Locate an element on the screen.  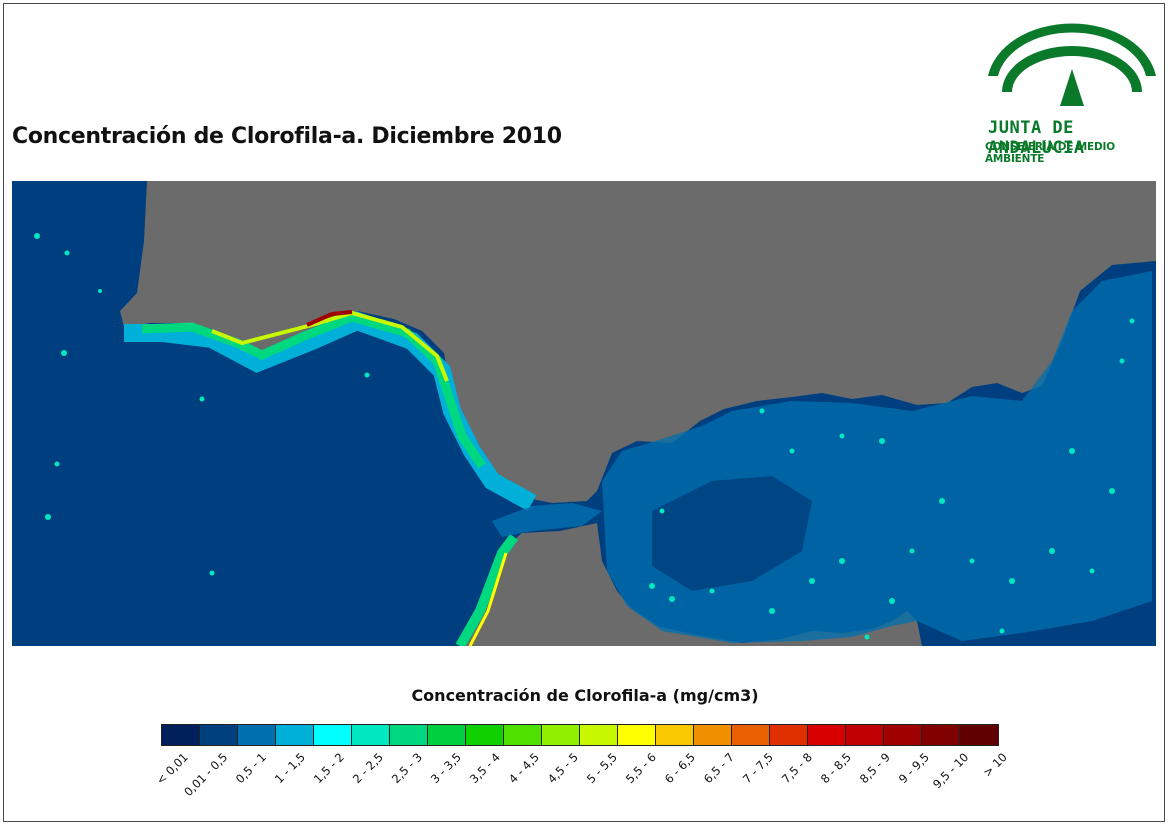
legend-label: 6,5 - 7 is located at coordinates (718, 768).